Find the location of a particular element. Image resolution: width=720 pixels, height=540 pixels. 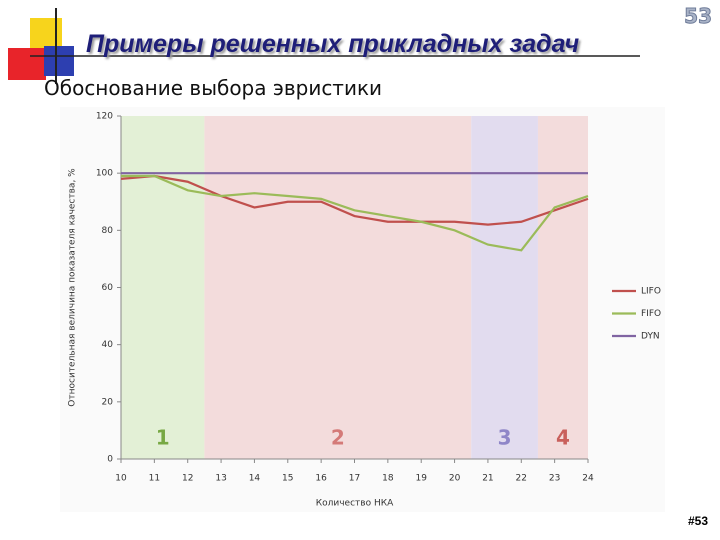

x-tick-label: 24 is located at coordinates (588, 479).